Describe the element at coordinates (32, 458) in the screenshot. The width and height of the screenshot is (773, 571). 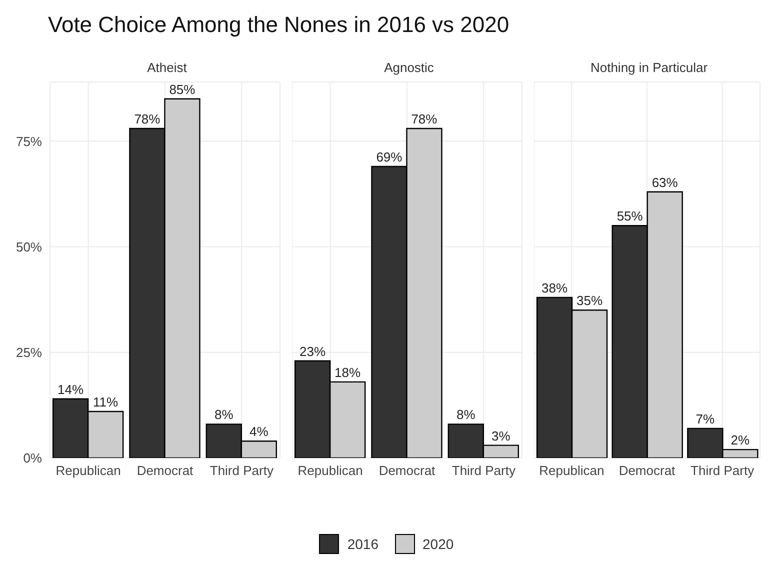
I see `y-tick-label: 0%` at that location.